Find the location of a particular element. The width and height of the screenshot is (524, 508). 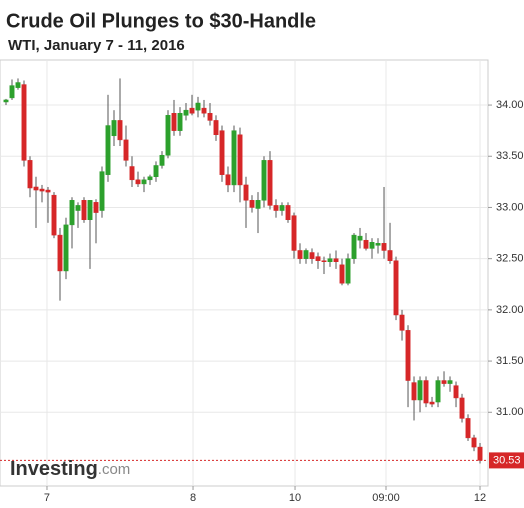

chart-title: Crude Oil Plunges to $30-Handle is located at coordinates (161, 21).